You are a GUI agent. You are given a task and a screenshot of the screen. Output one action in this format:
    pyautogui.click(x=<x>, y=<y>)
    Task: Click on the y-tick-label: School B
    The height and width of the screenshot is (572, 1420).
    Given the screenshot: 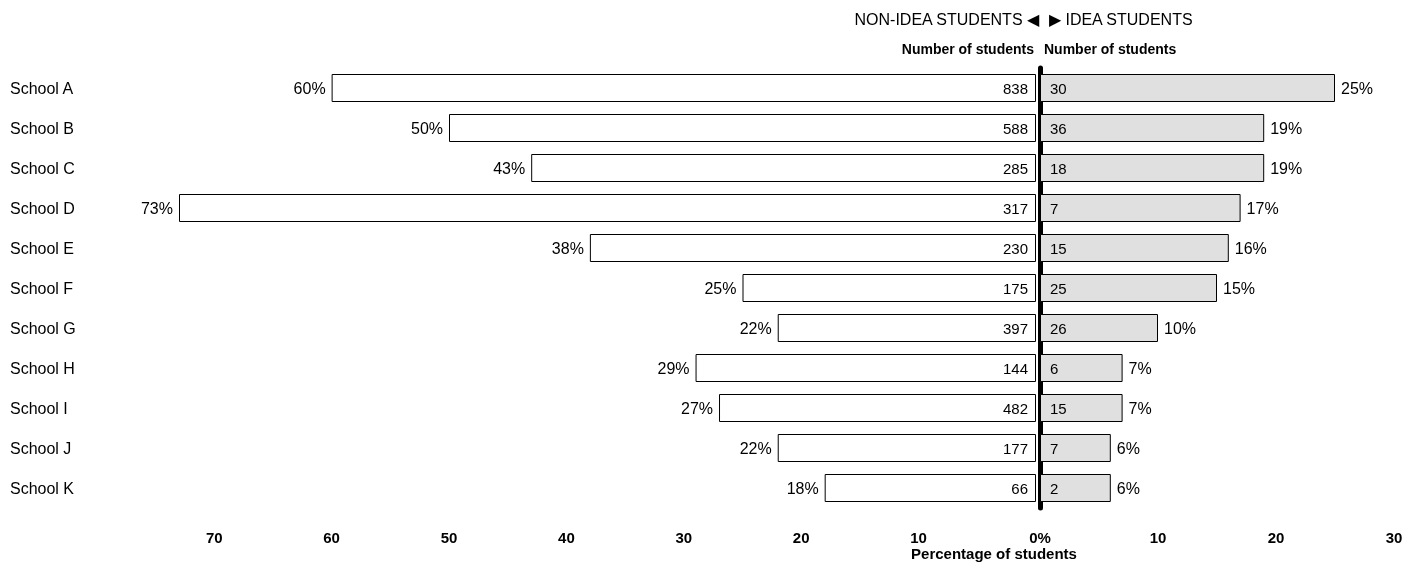 What is the action you would take?
    pyautogui.click(x=42, y=128)
    